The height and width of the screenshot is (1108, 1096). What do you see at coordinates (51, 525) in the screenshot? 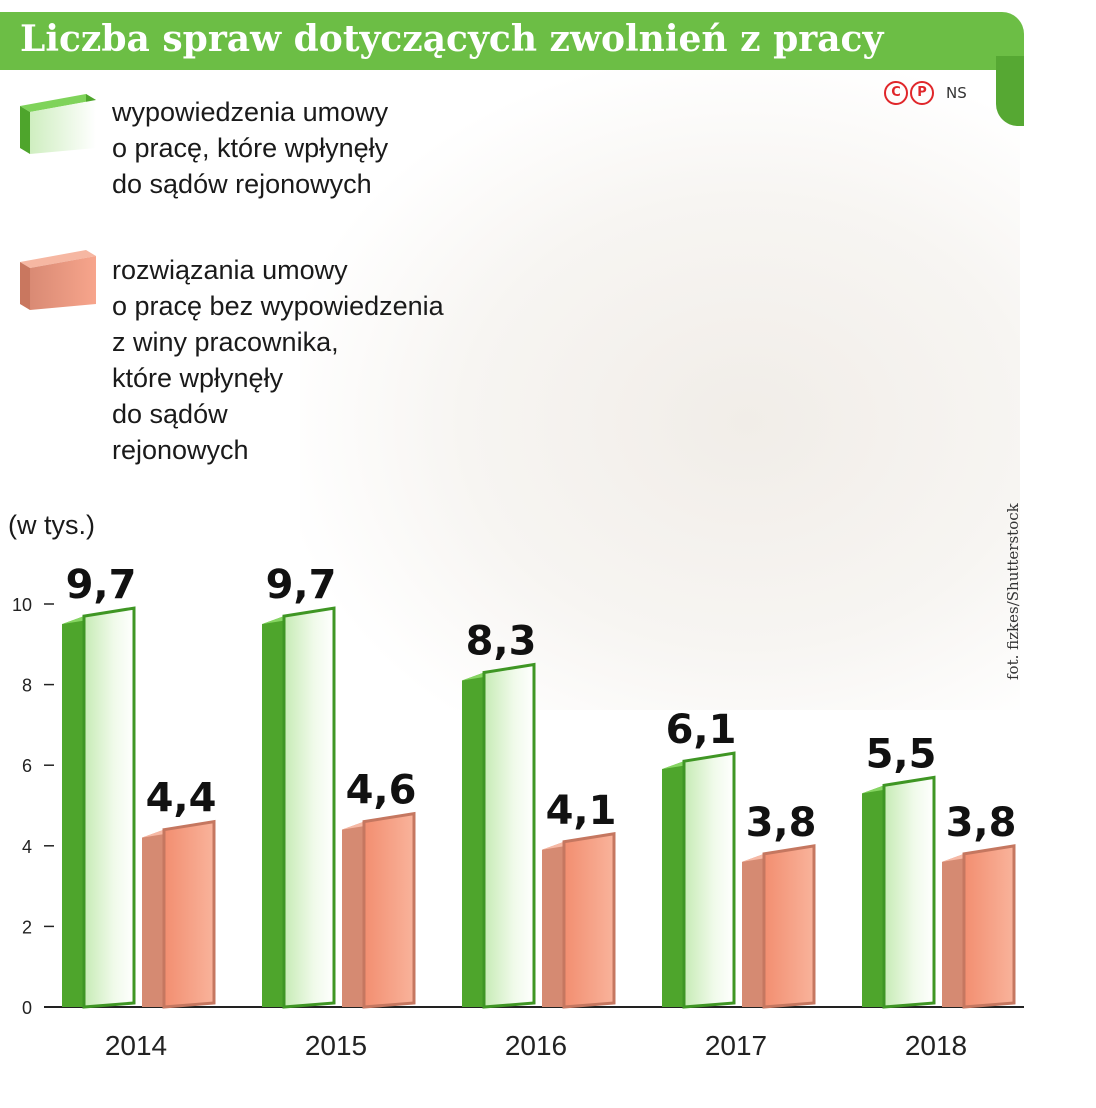
I see `unit-label: (w tys.)` at bounding box center [51, 525].